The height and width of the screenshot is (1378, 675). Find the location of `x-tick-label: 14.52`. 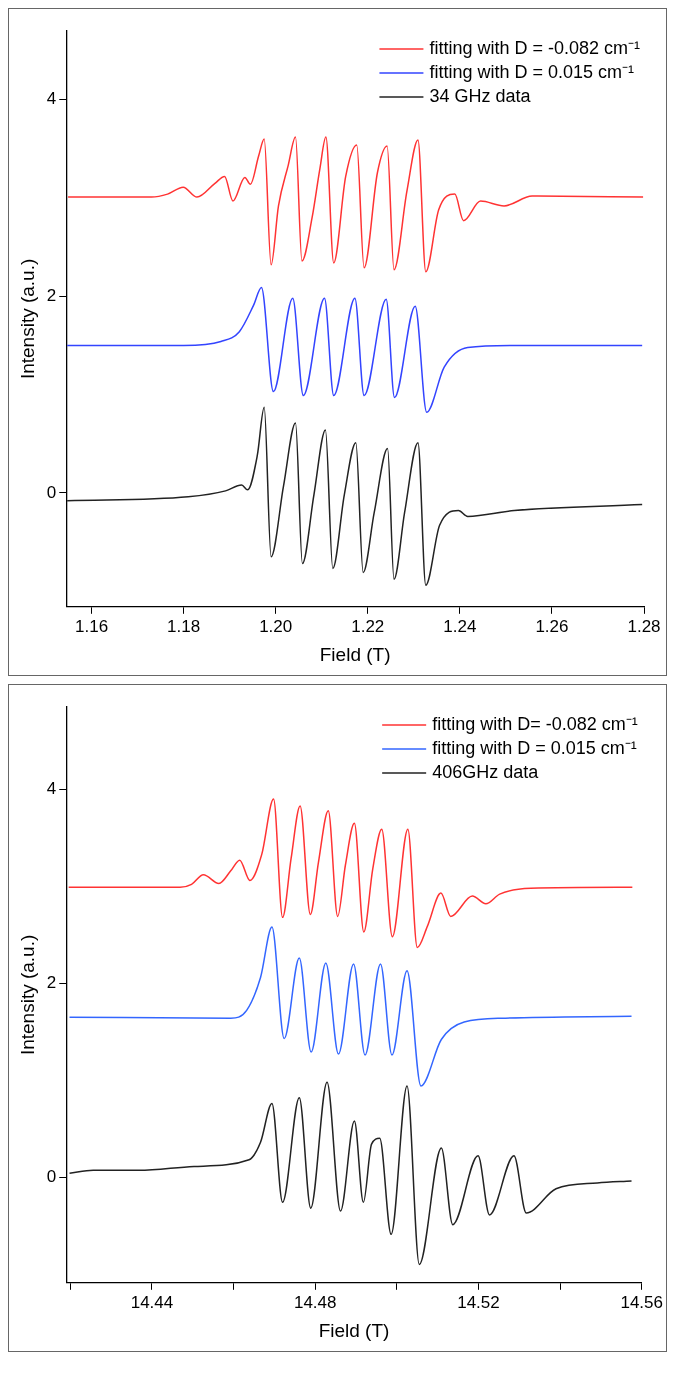

x-tick-label: 14.52 is located at coordinates (478, 1302).